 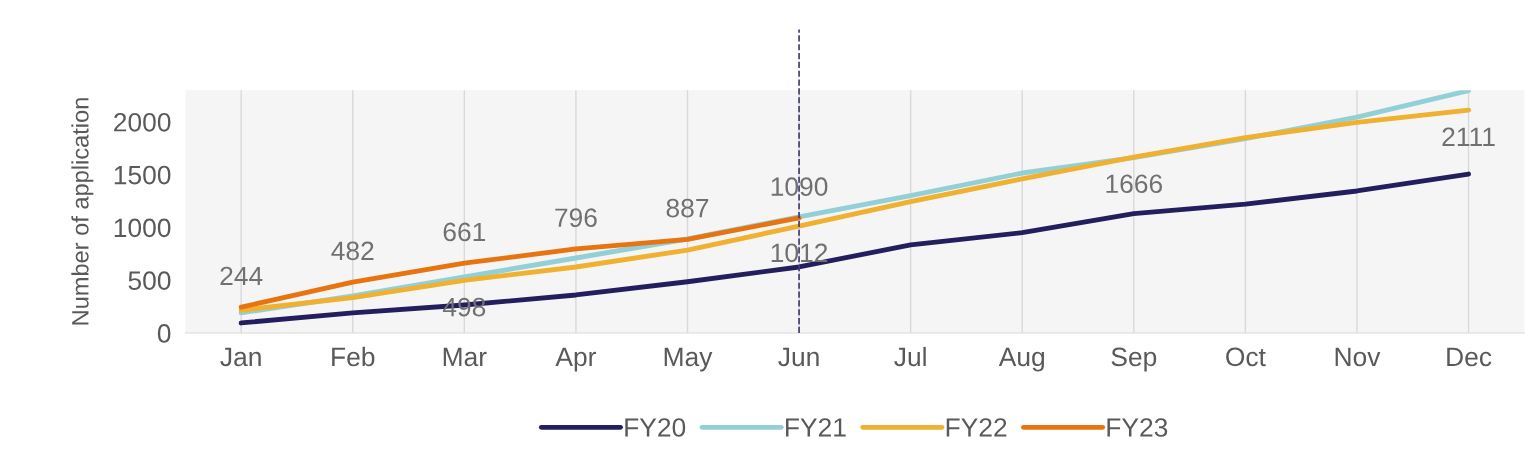 What do you see at coordinates (1358, 357) in the screenshot?
I see `x-tick-label: Nov` at bounding box center [1358, 357].